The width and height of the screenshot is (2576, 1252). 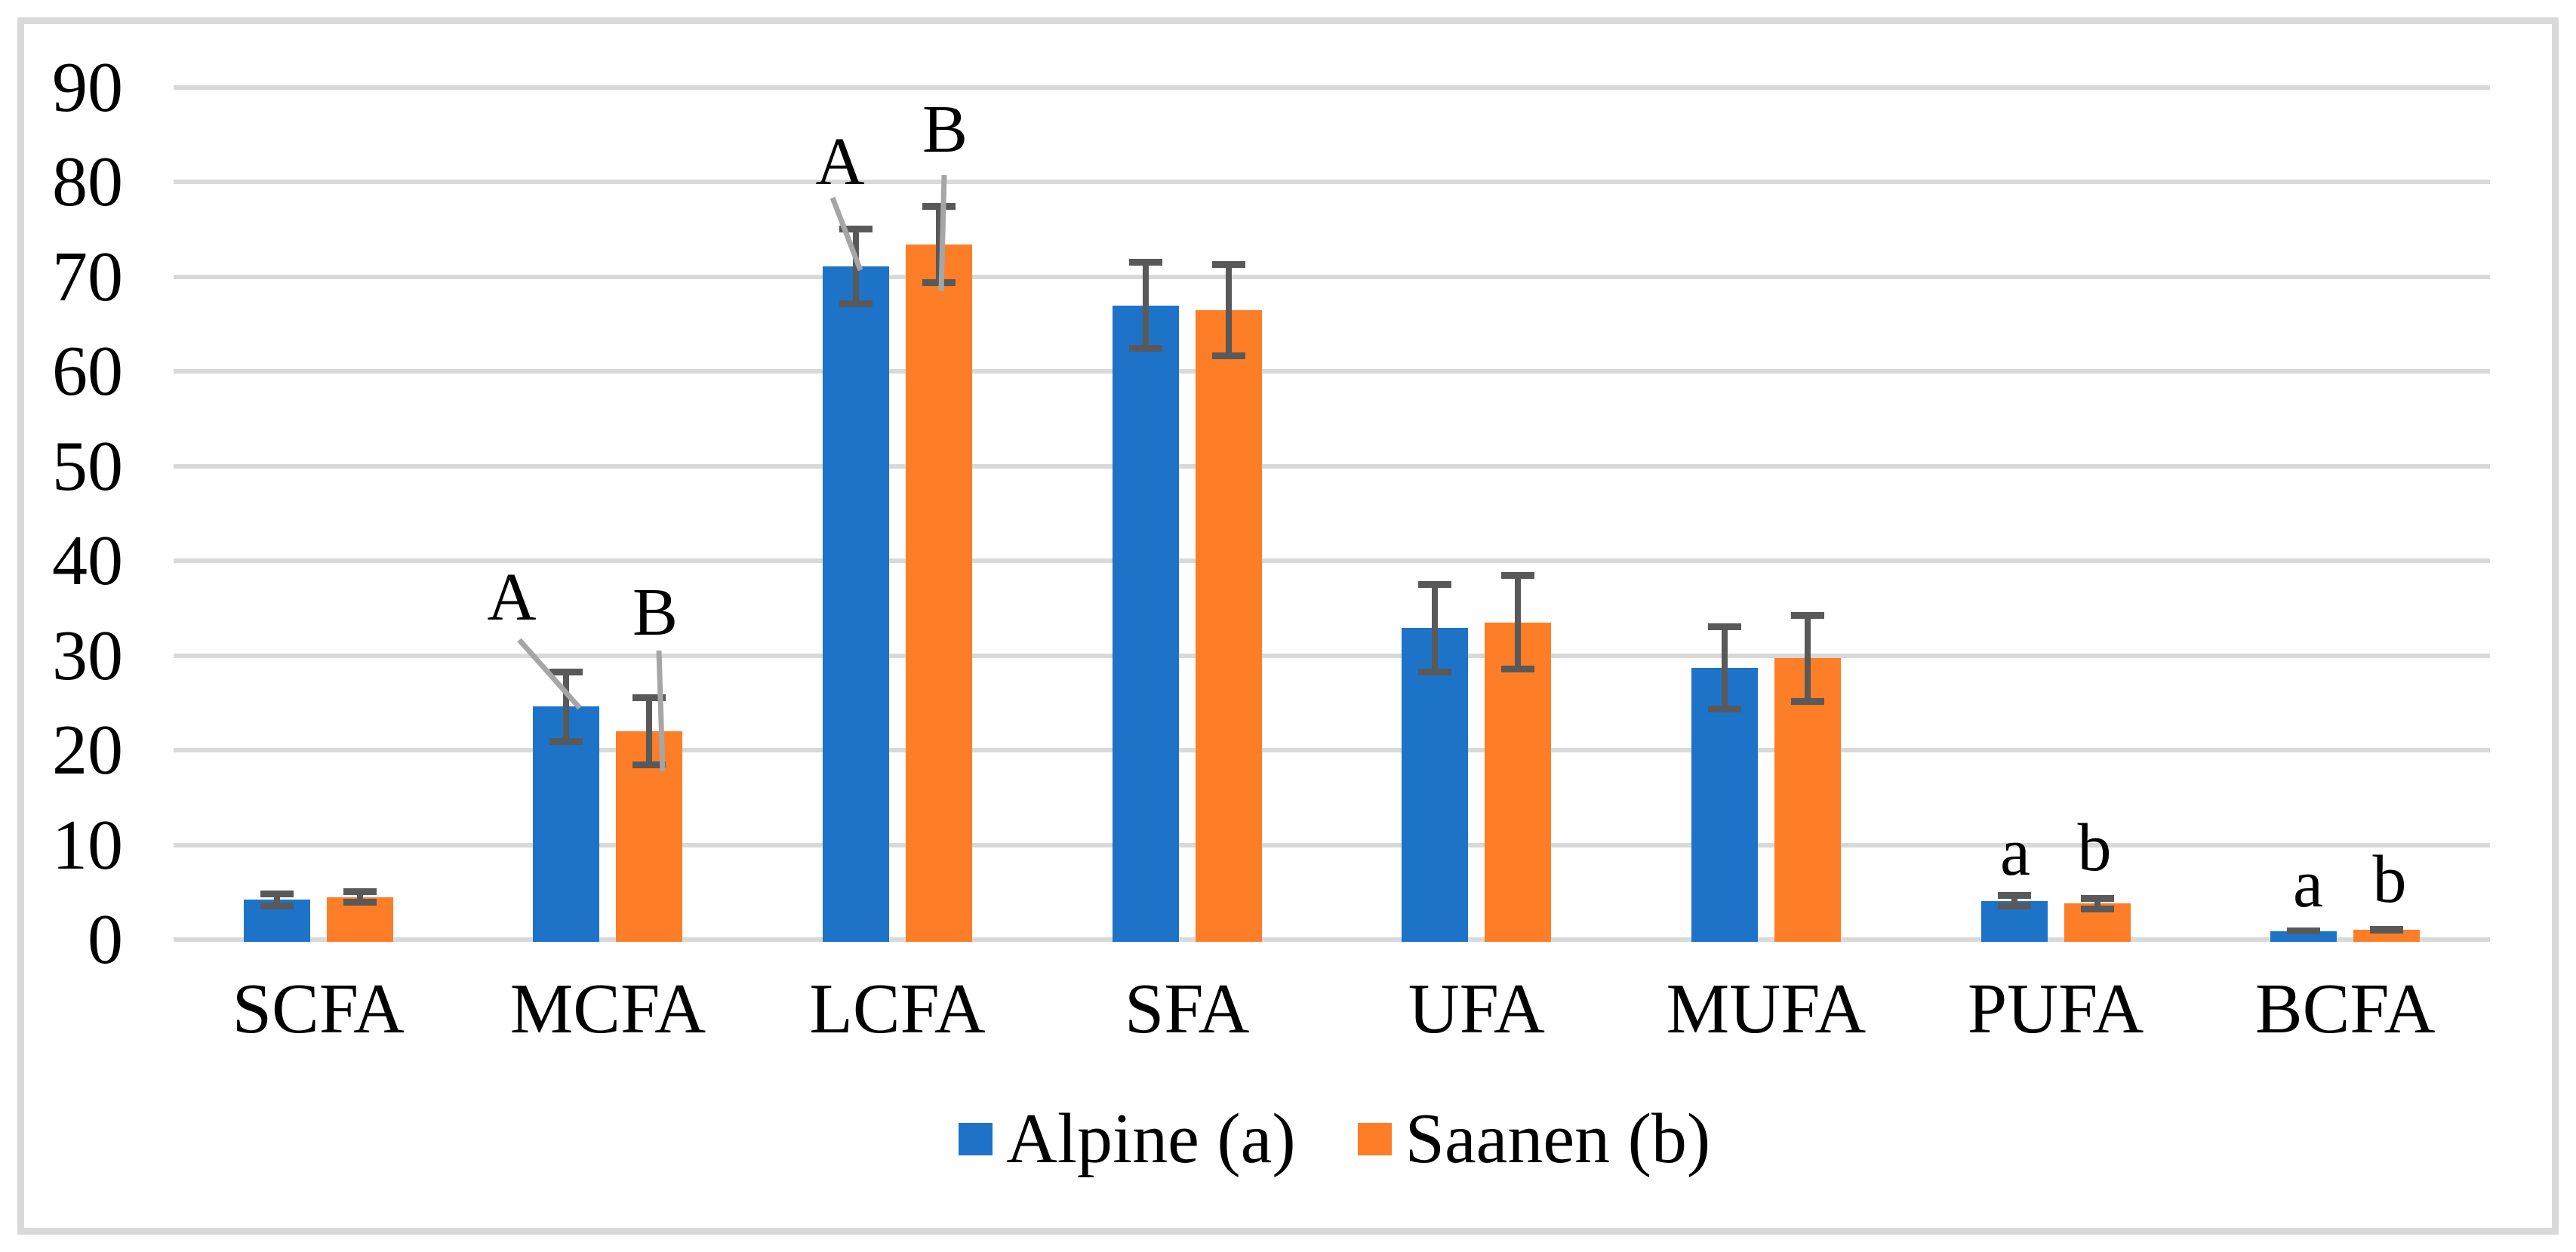 I want to click on bar-alpine-sfa, so click(x=1145, y=623).